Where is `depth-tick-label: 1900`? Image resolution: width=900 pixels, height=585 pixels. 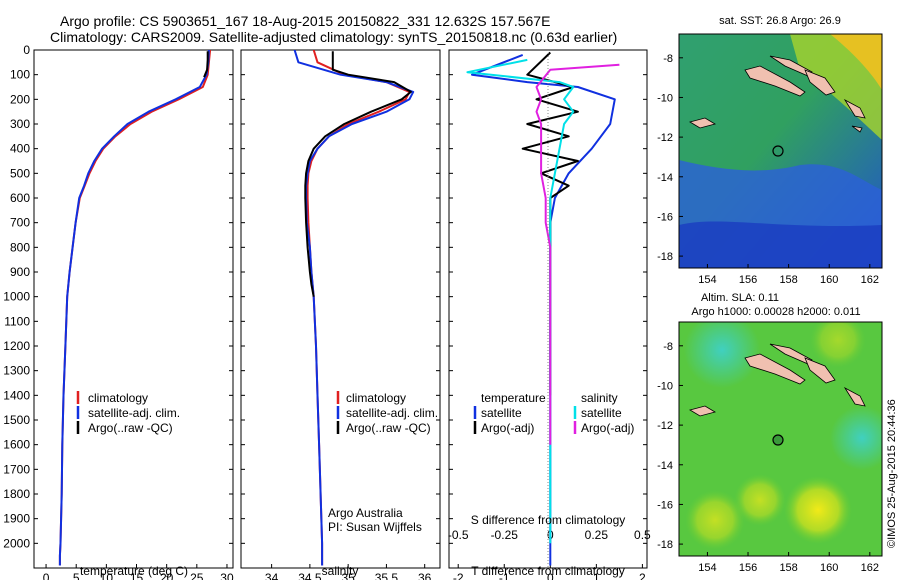 depth-tick-label: 1900 is located at coordinates (16, 519).